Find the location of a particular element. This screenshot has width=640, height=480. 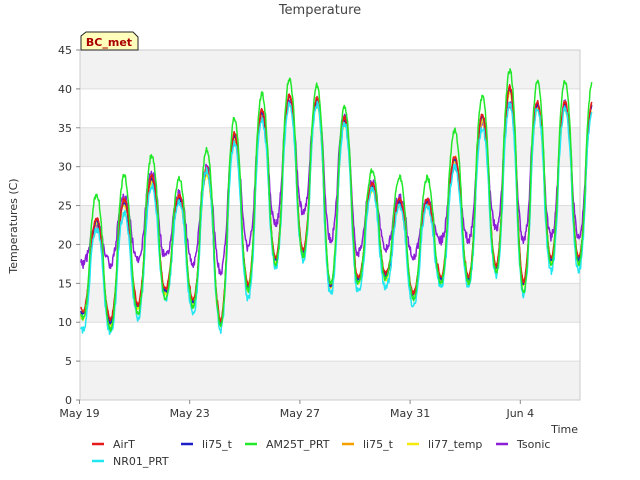

x-tick-label: May 27 is located at coordinates (300, 413).